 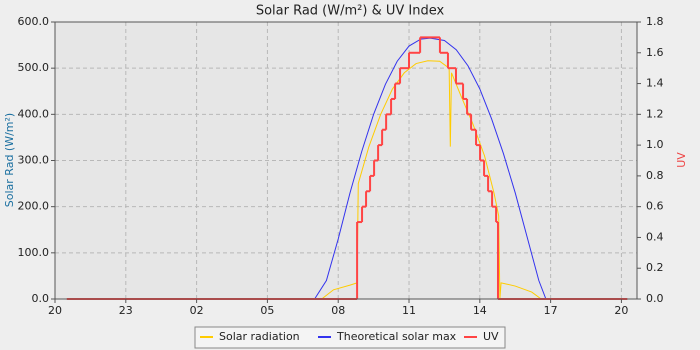 What do you see at coordinates (551, 310) in the screenshot?
I see `x-tick-label: 17` at bounding box center [551, 310].